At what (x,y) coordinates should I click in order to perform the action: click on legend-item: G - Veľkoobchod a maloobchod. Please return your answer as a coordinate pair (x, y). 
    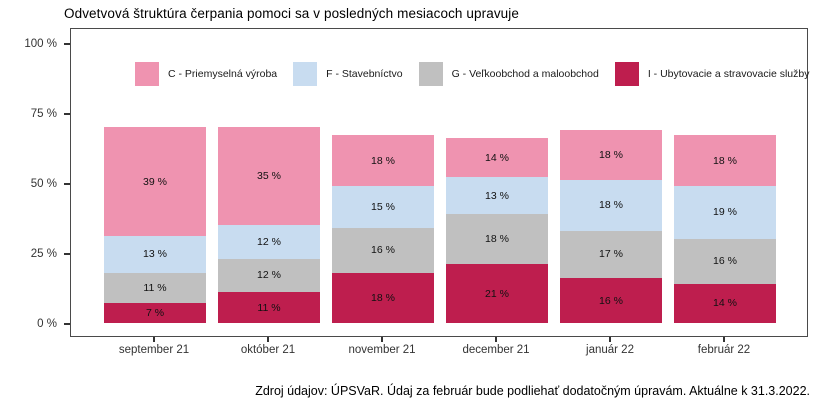
    Looking at the image, I should click on (508, 74).